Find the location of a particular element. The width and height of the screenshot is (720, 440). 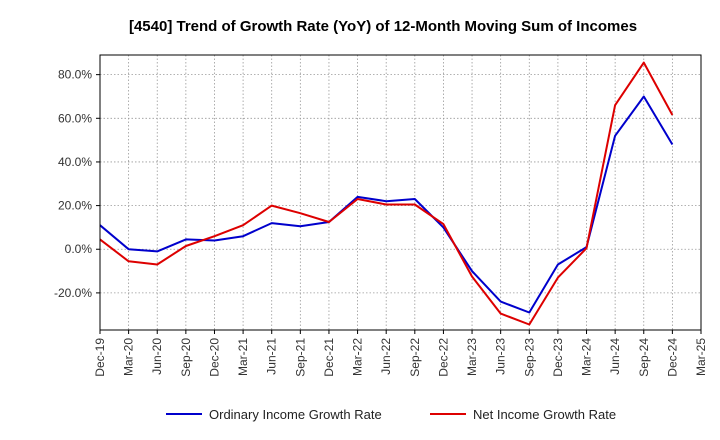

y-tick-label: 40.0% is located at coordinates (75, 162).